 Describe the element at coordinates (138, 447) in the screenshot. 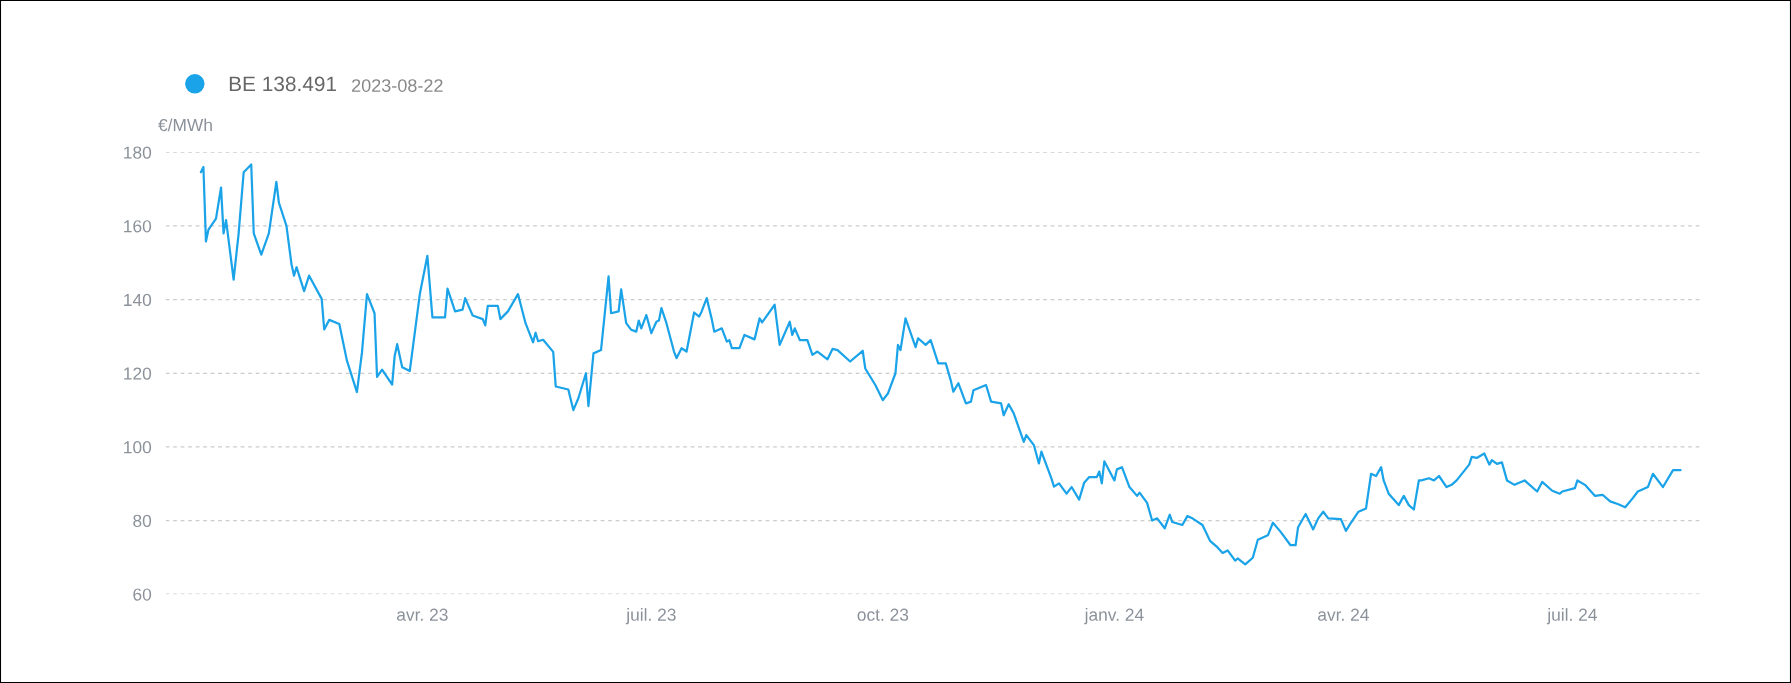

I see `y-tick-label: 100` at that location.